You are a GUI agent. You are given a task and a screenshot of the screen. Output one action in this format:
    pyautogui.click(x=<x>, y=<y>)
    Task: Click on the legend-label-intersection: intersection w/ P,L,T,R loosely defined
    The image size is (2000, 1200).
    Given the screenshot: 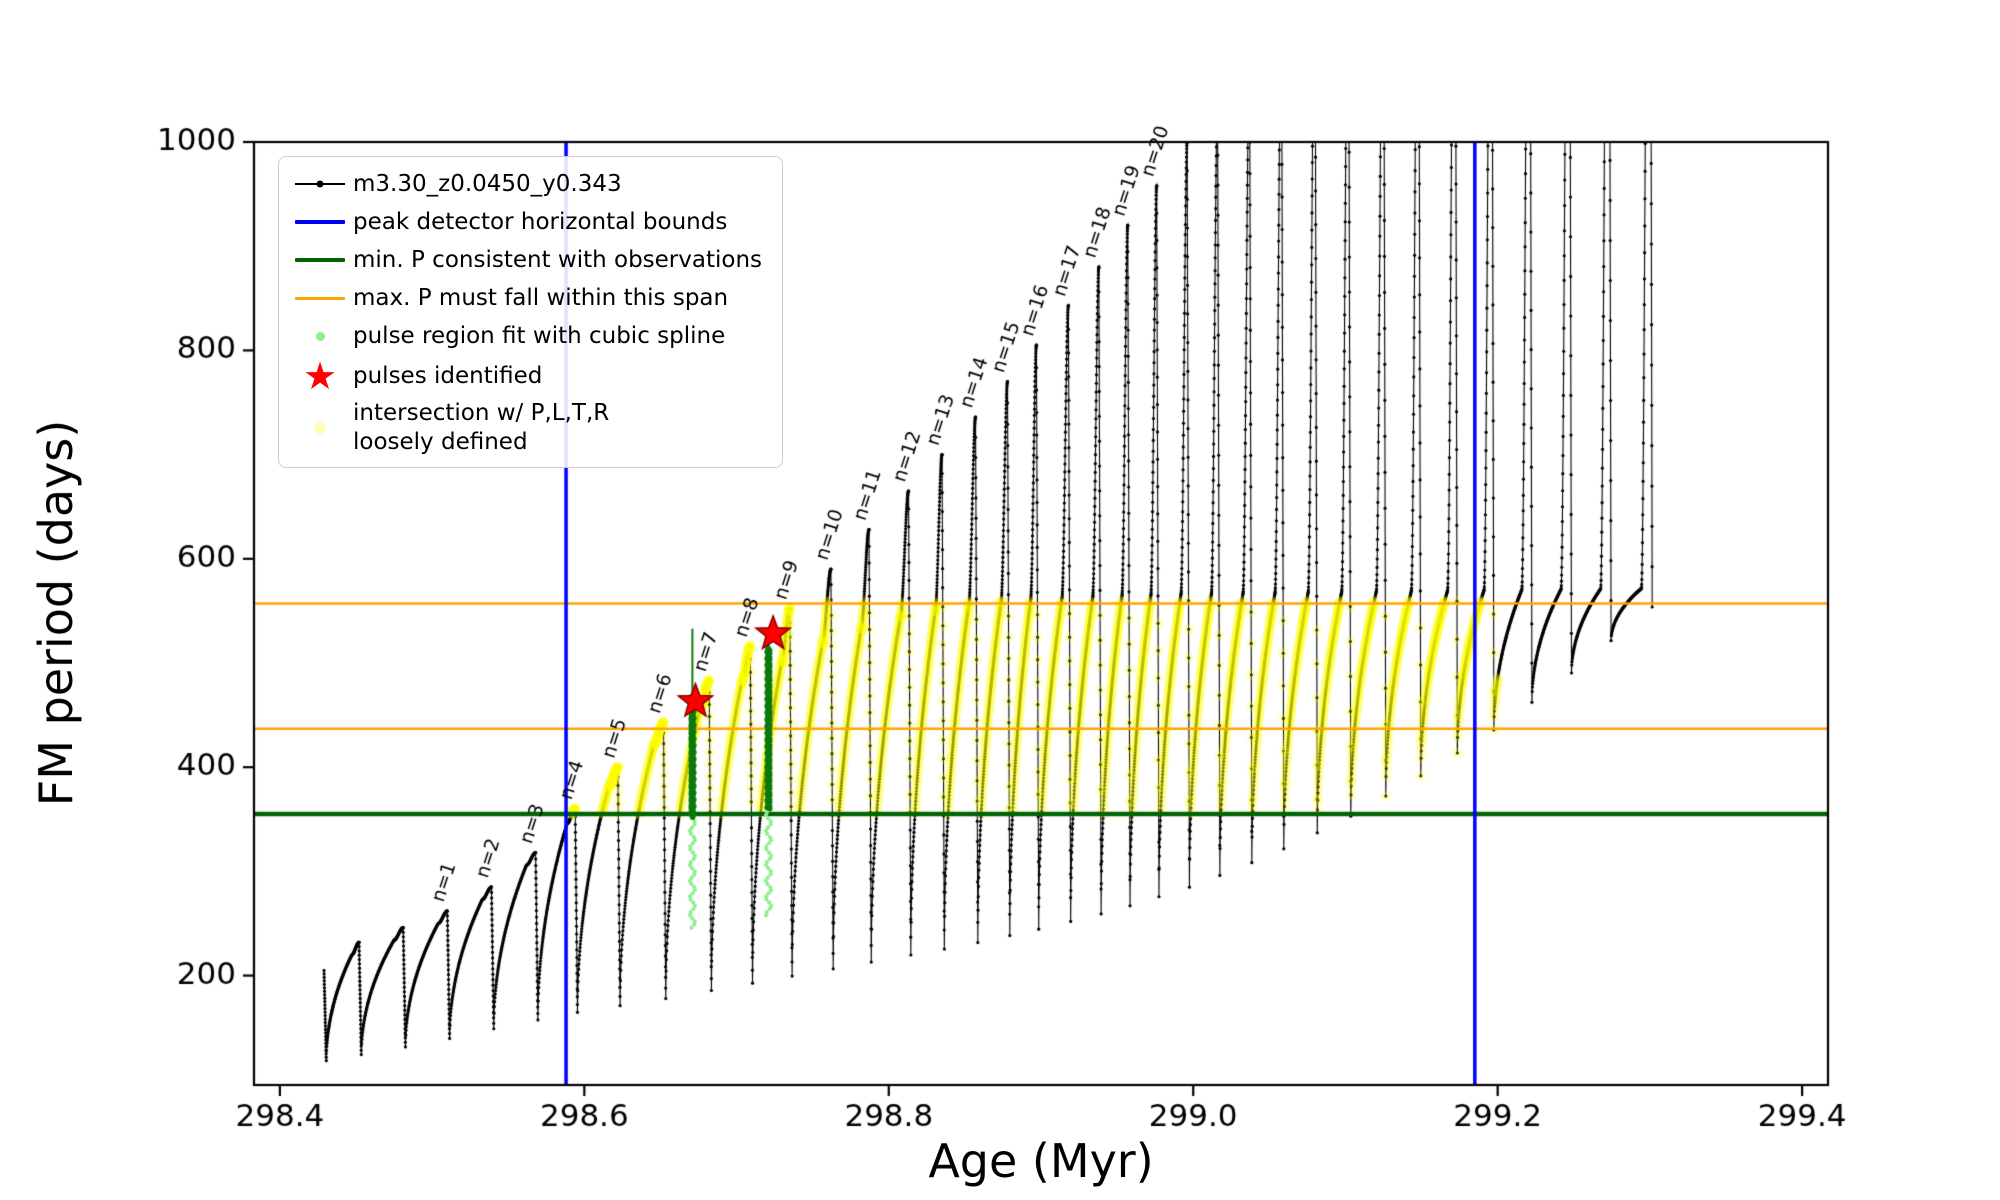 What is the action you would take?
    pyautogui.click(x=481, y=427)
    